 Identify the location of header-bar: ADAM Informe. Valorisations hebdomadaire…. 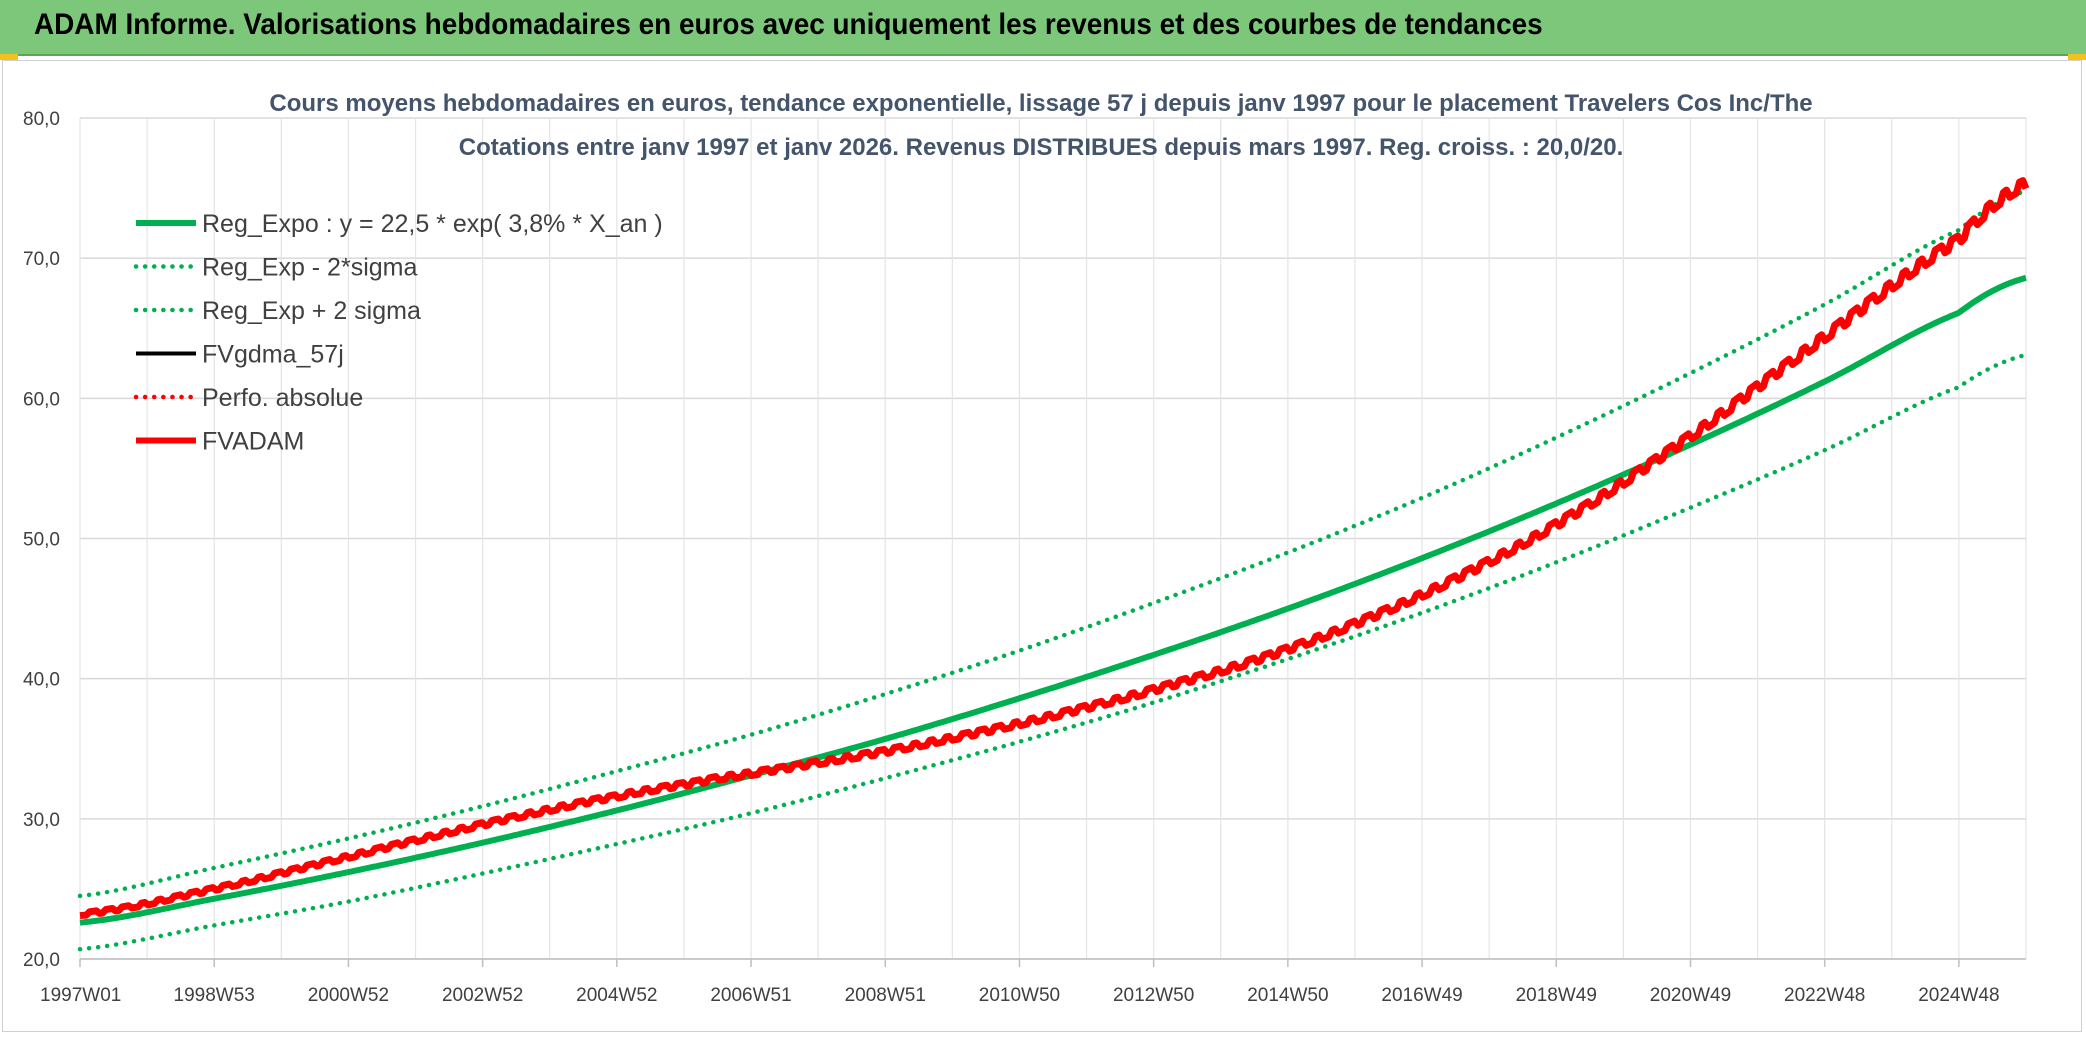
(1043, 28).